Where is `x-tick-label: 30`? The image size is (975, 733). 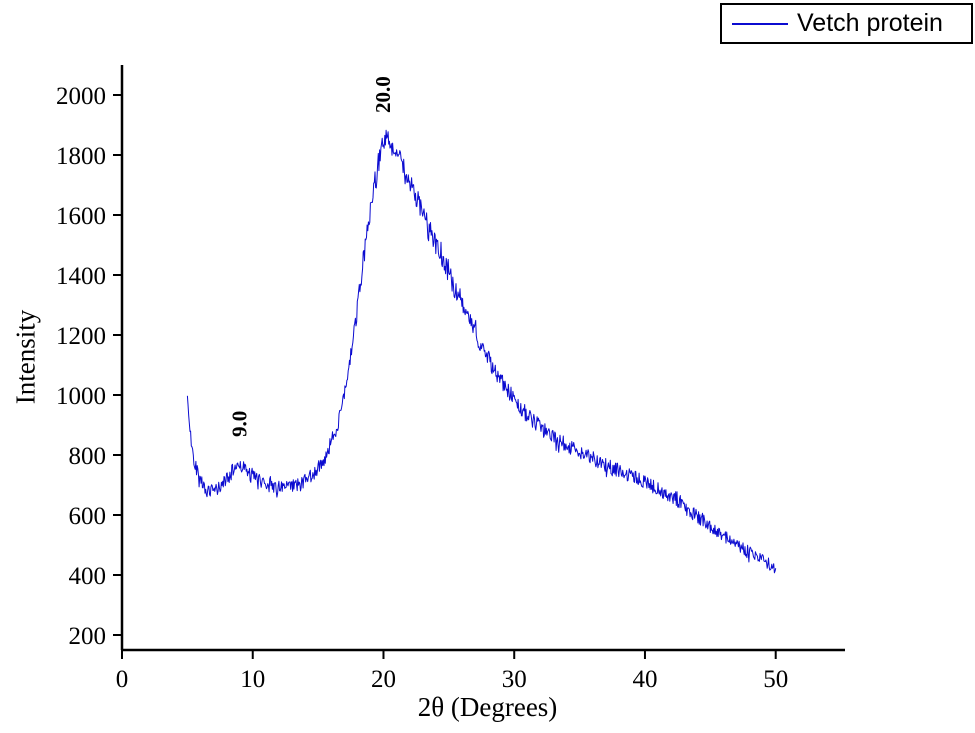 x-tick-label: 30 is located at coordinates (514, 679).